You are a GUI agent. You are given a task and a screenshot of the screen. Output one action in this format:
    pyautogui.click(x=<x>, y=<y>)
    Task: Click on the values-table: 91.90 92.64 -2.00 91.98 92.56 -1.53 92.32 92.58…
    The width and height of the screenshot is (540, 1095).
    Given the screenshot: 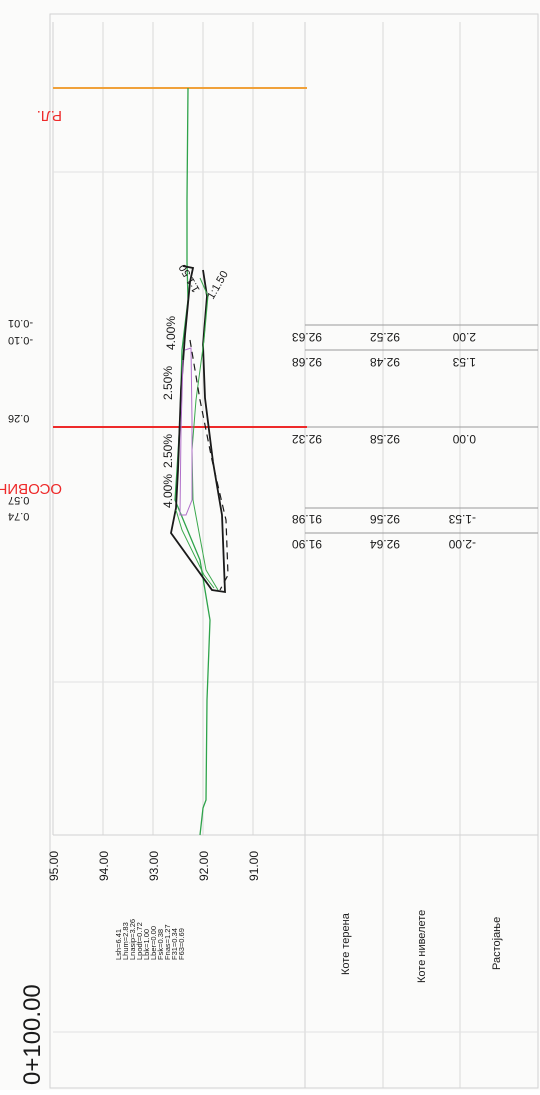 What is the action you would take?
    pyautogui.click(x=384, y=440)
    